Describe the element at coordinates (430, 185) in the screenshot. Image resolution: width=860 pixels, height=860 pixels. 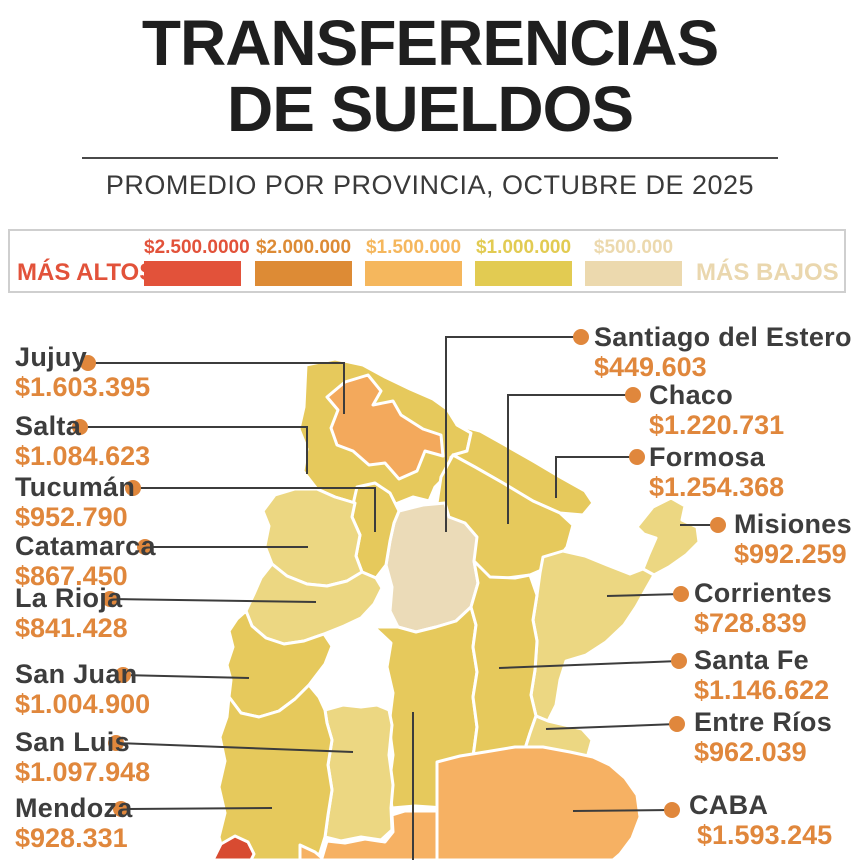
I see `page-subtitle: PROMEDIO POR PROVINCIA, OCTUBRE DE 2025` at that location.